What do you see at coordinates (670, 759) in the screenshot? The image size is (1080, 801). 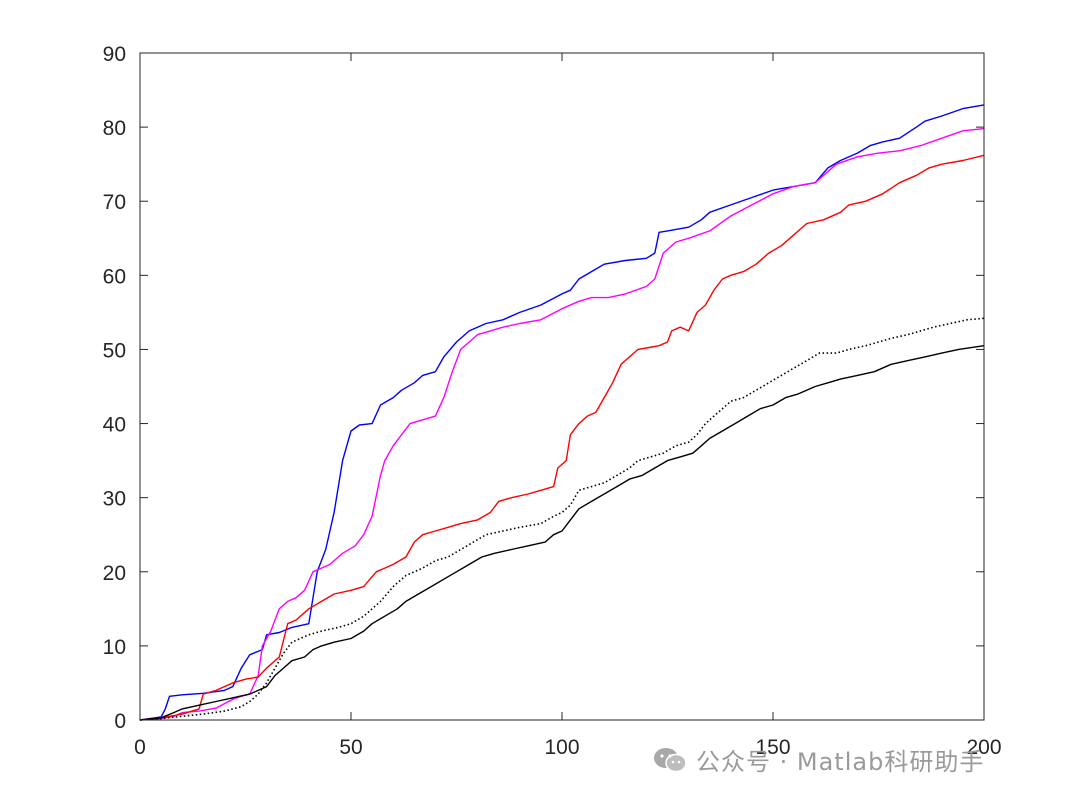 I see `wechat-icon` at bounding box center [670, 759].